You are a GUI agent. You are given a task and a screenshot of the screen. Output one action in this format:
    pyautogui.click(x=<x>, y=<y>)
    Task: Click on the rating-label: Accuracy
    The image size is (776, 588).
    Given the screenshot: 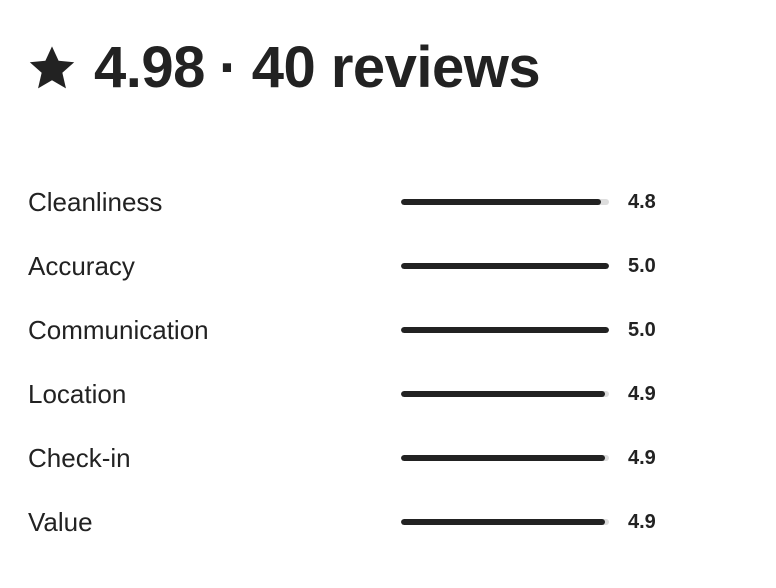 What is the action you would take?
    pyautogui.click(x=81, y=266)
    